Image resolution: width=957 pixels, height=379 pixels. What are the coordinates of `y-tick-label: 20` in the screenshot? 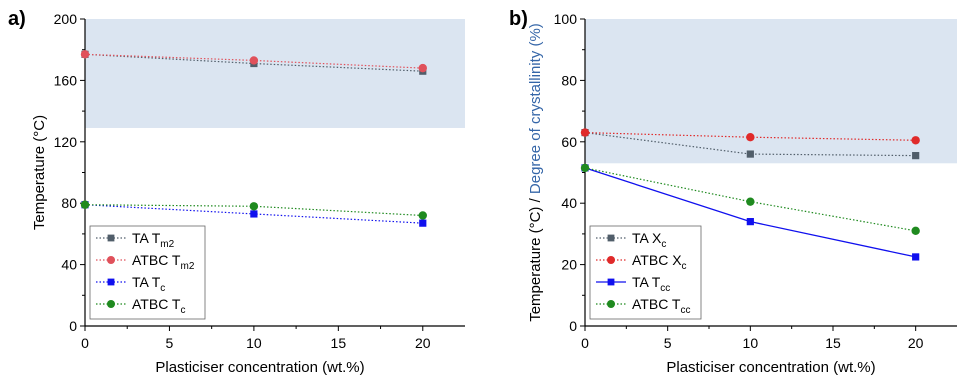 It's located at (569, 265).